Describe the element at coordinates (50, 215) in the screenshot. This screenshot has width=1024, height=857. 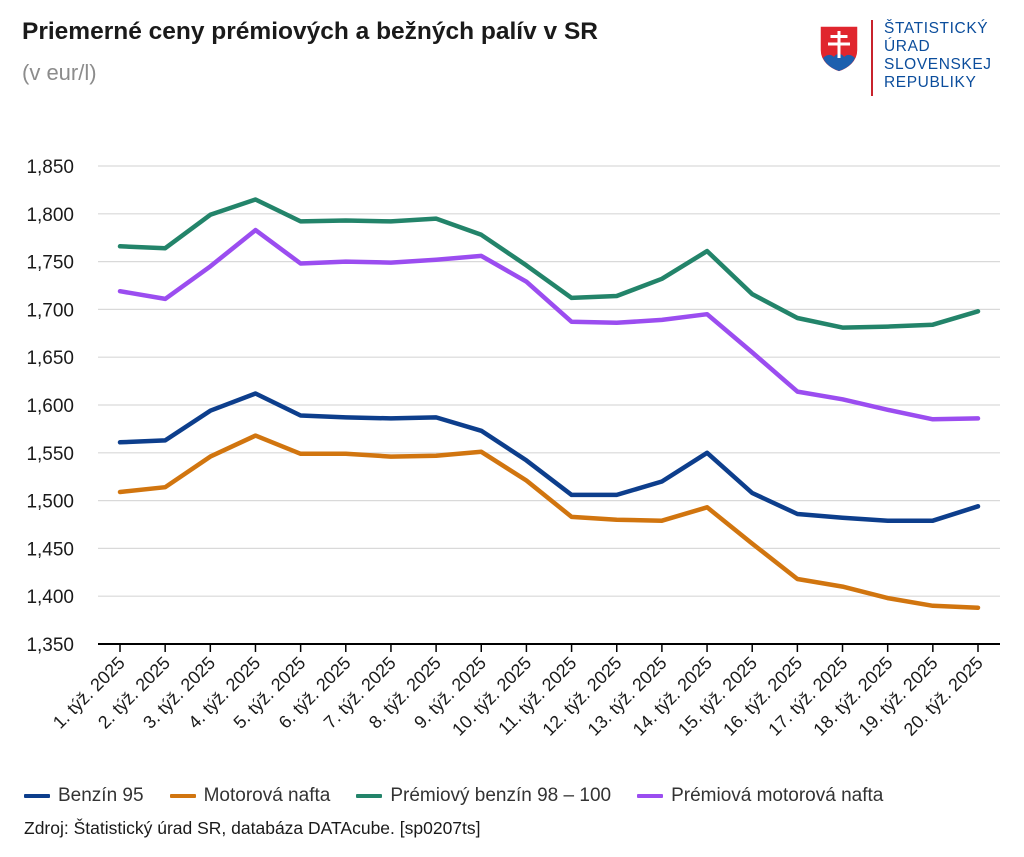
I see `y-tick-label: 1,800` at that location.